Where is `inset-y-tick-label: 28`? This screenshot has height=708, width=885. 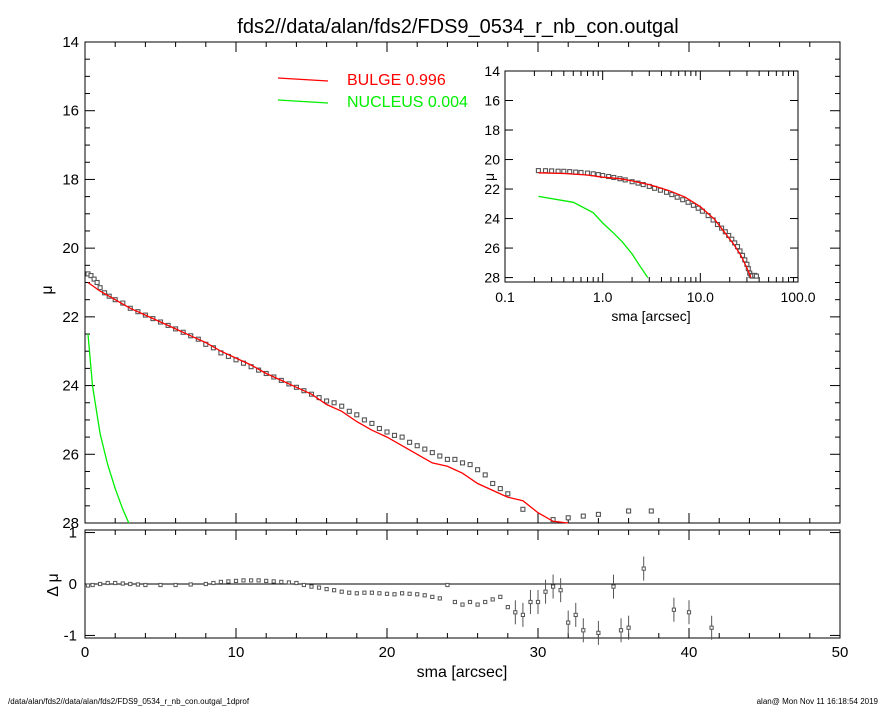 inset-y-tick-label: 28 is located at coordinates (492, 278).